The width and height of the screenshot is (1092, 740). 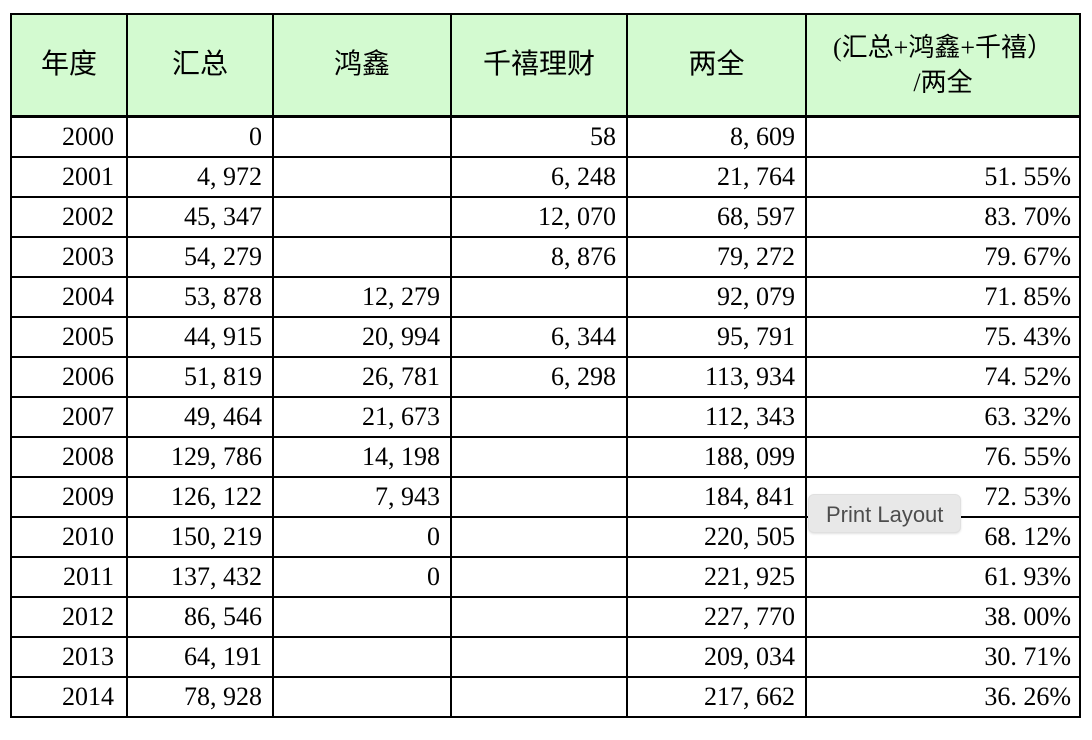 What do you see at coordinates (69, 697) in the screenshot?
I see `table-cell: 2014` at bounding box center [69, 697].